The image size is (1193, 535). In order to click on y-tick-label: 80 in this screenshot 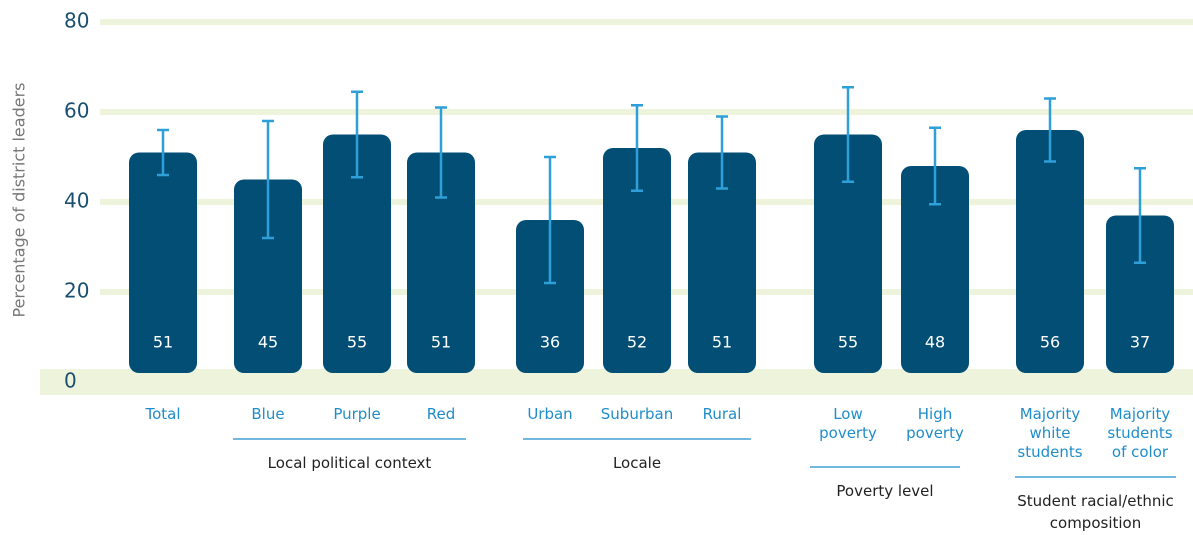, I will do `click(76, 21)`.